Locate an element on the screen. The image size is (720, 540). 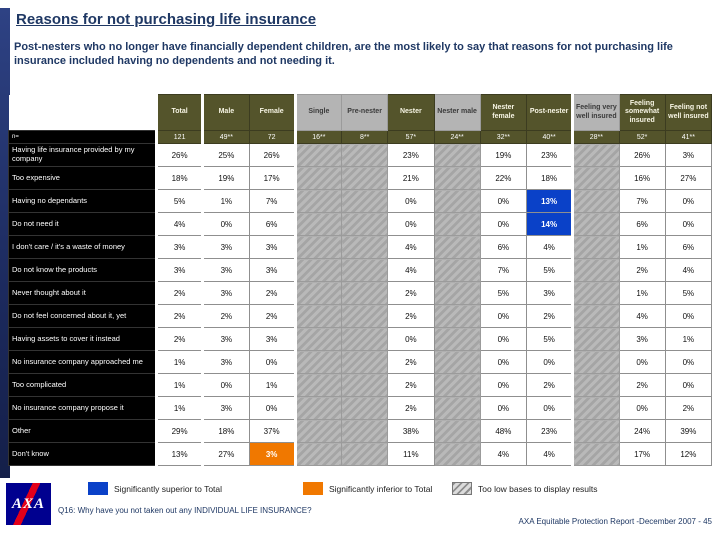
legend-item-inferior: Significantly inferior to Total is located at coordinates (367, 488).